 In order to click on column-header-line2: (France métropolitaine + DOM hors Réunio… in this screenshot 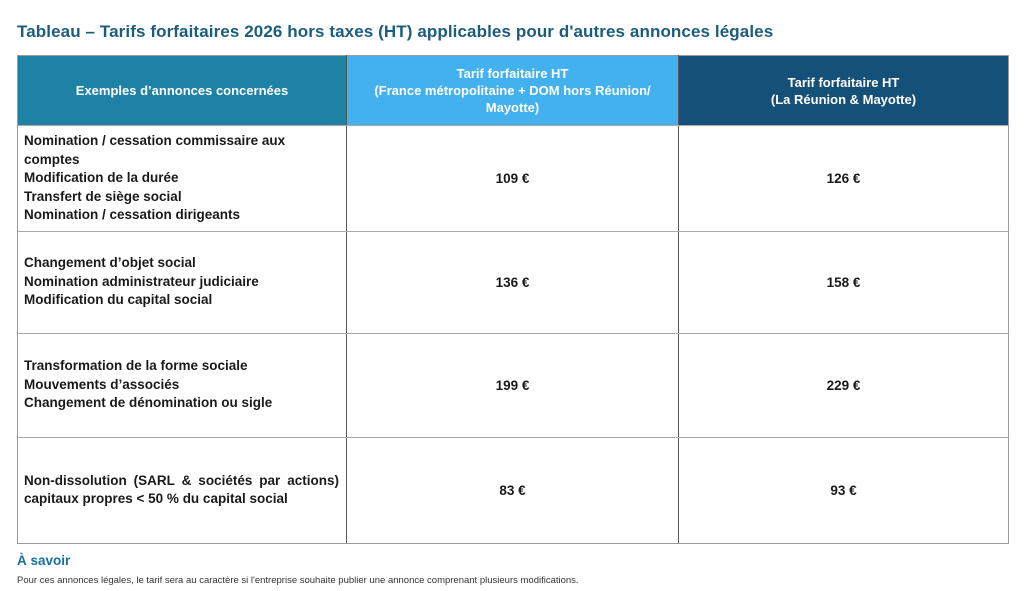, I will do `click(512, 99)`.